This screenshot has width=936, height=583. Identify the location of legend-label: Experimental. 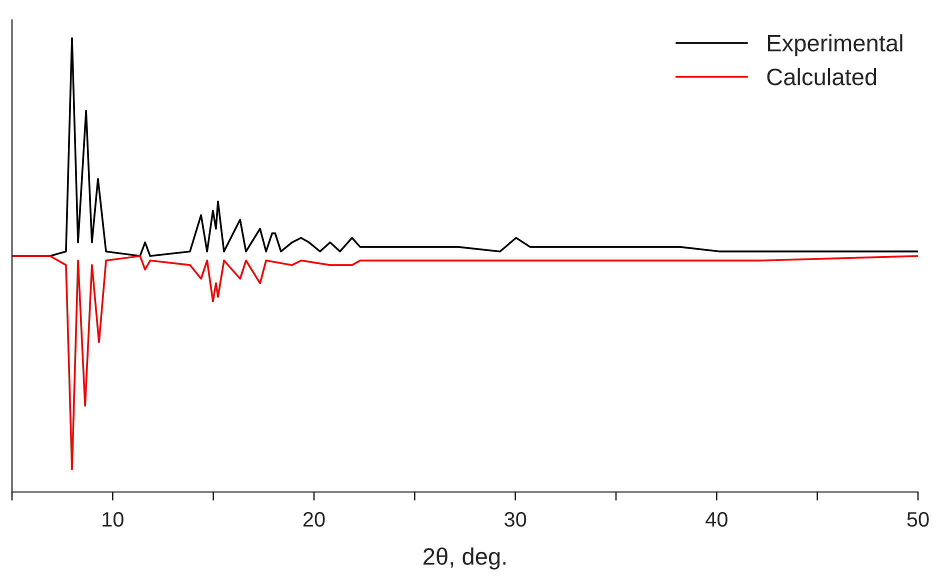
(835, 45).